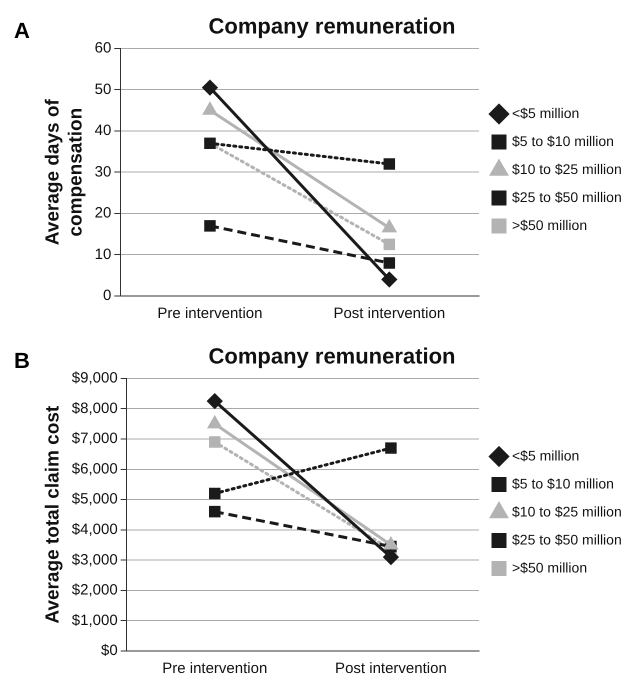  Describe the element at coordinates (103, 89) in the screenshot. I see `y-tick-label: 50` at that location.